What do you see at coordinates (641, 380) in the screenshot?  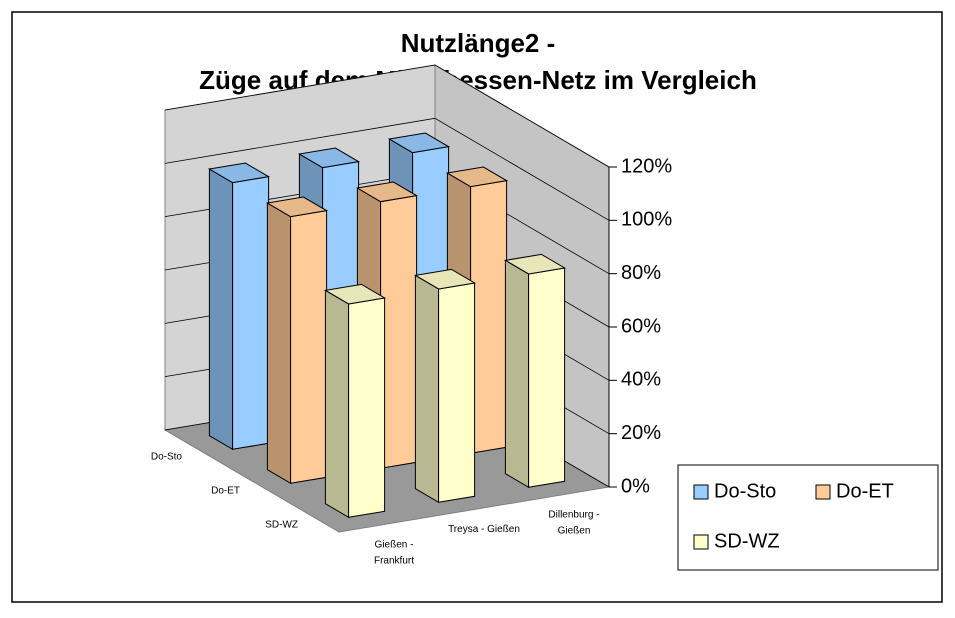 I see `y-tick-label: 40%` at bounding box center [641, 380].